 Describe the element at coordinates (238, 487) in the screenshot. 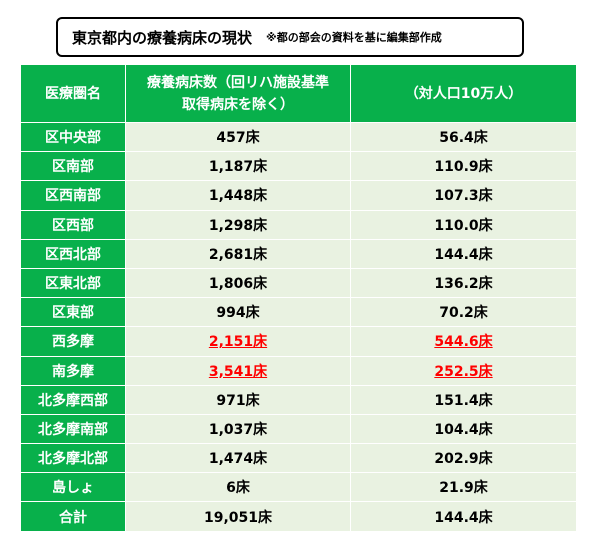

I see `beds-cell: 6床` at that location.